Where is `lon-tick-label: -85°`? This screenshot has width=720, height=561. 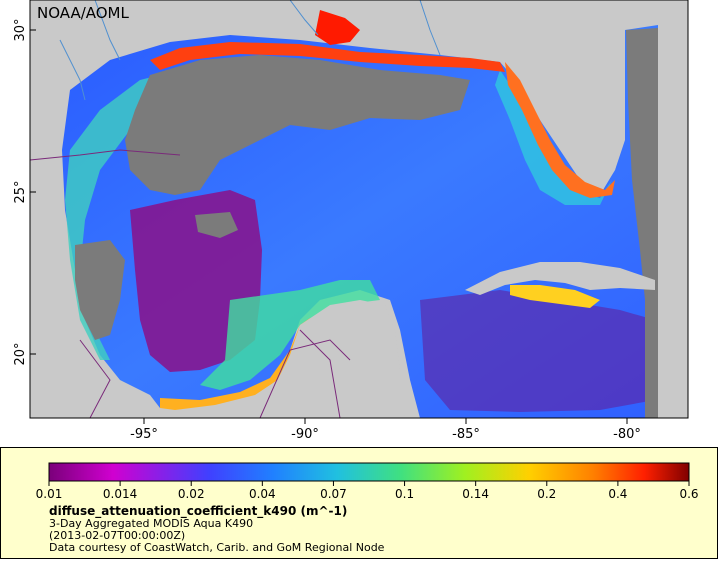
lon-tick-label: -85° is located at coordinates (466, 434).